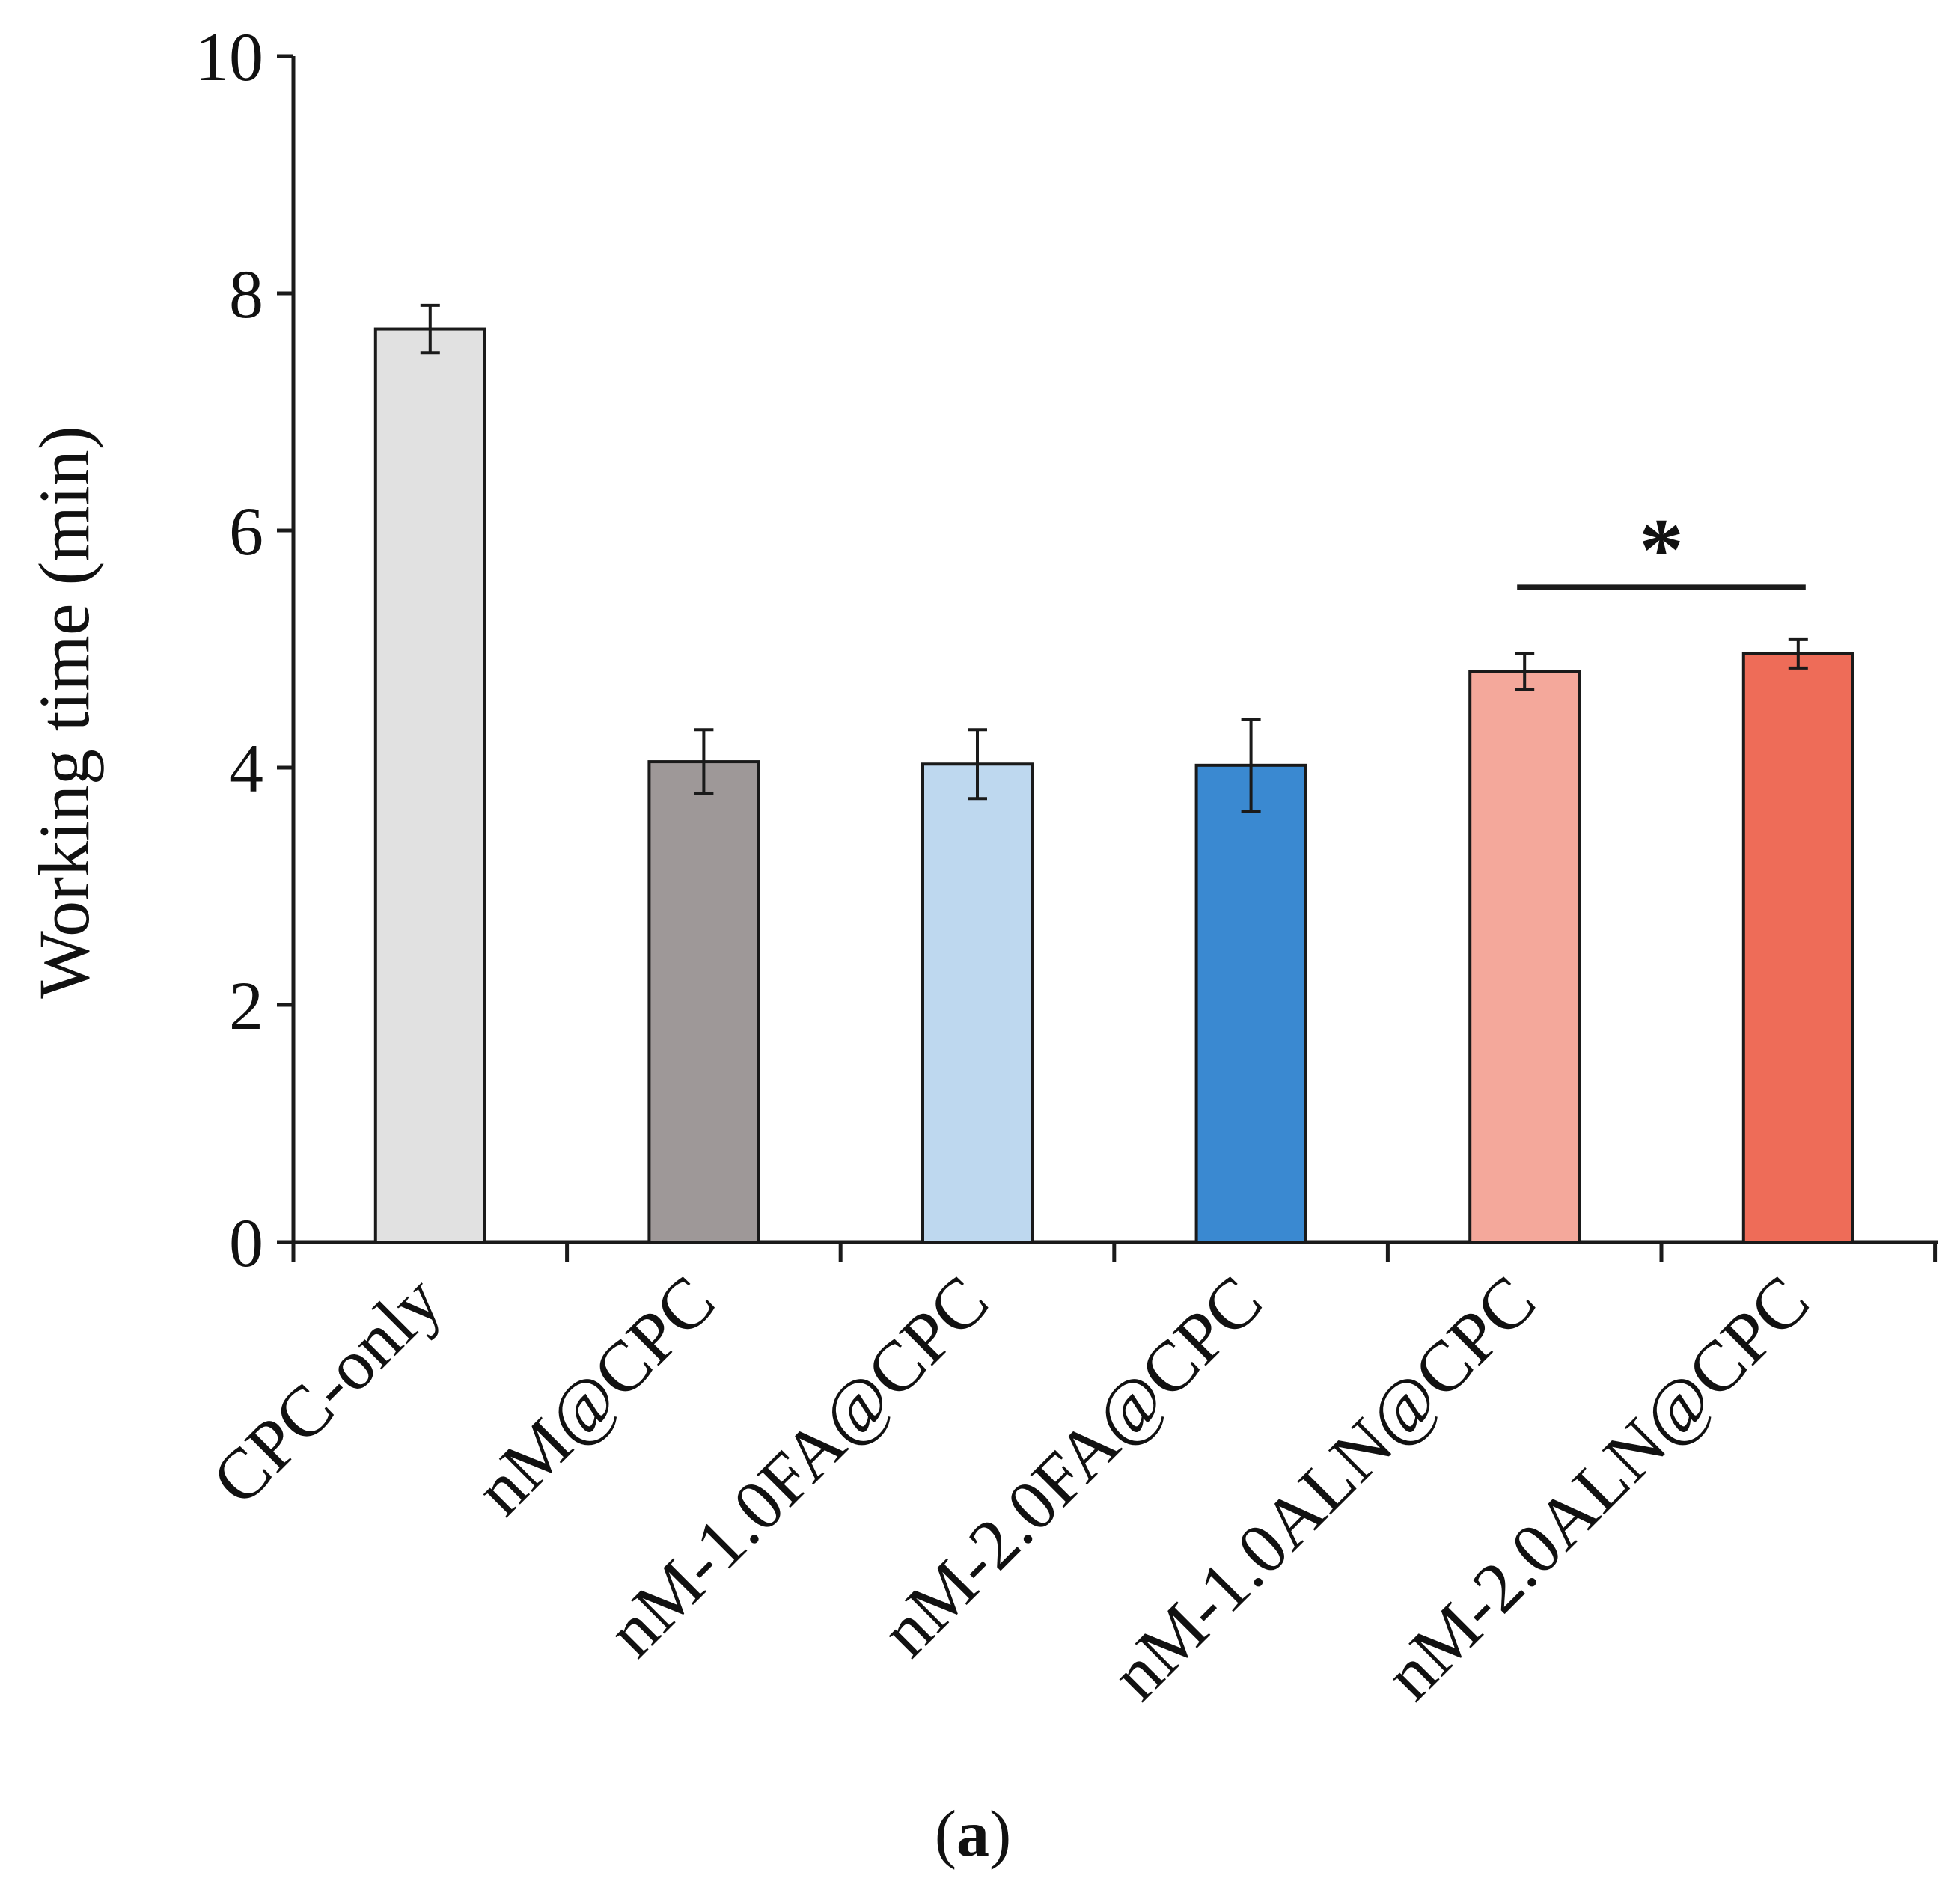 This screenshot has width=1960, height=1902. Describe the element at coordinates (64, 712) in the screenshot. I see `y-axis-title: Working time (min)` at that location.